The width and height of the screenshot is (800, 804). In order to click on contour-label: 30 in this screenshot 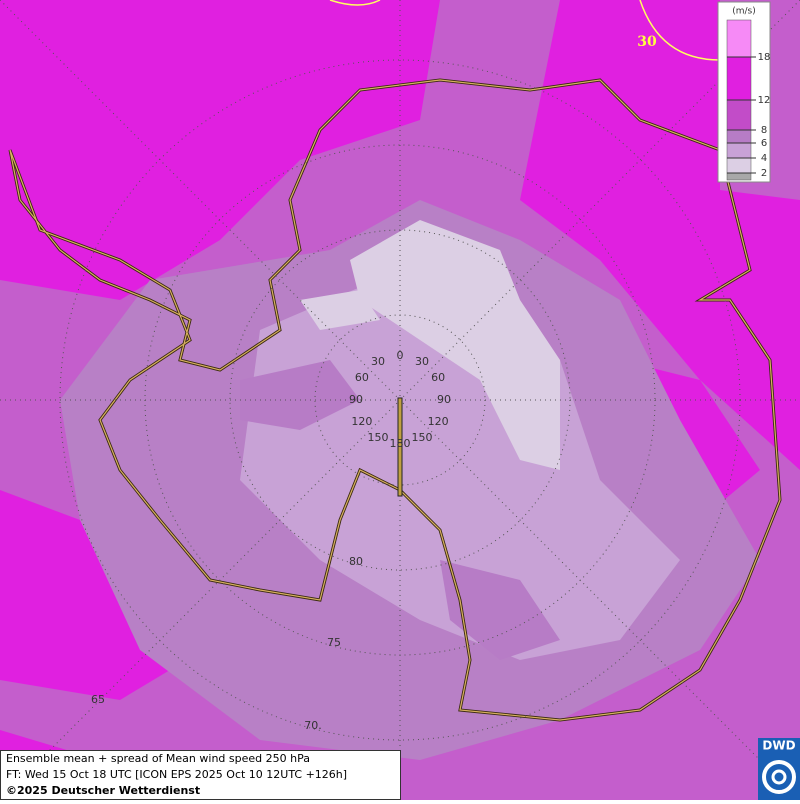, I will do `click(647, 42)`.